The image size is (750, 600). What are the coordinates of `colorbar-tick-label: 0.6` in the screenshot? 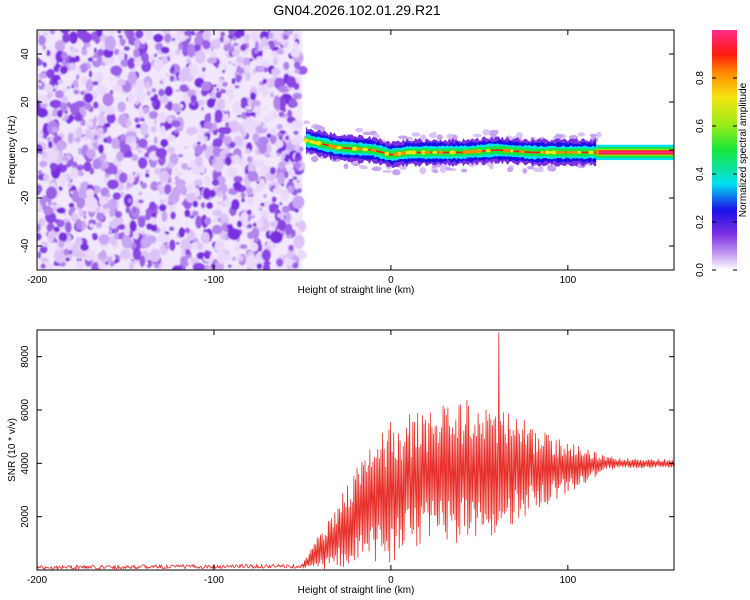 It's located at (700, 126).